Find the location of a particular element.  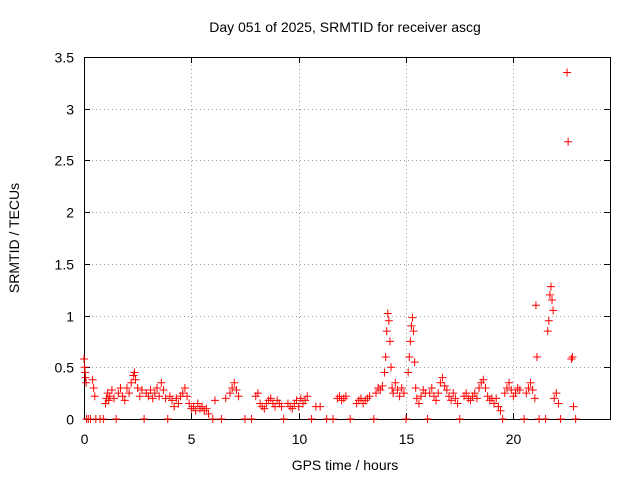

y-axis-label: SRMTID / TECUs is located at coordinates (14, 238).